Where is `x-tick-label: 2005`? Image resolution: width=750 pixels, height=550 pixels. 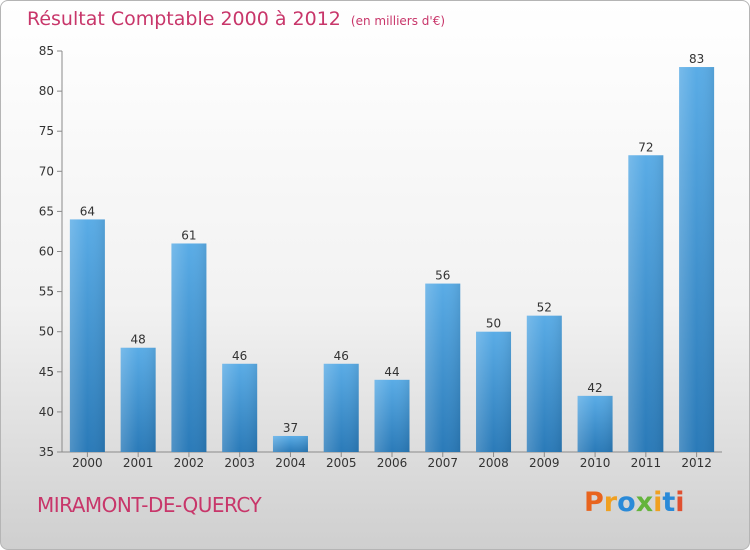
x-tick-label: 2005 is located at coordinates (341, 463).